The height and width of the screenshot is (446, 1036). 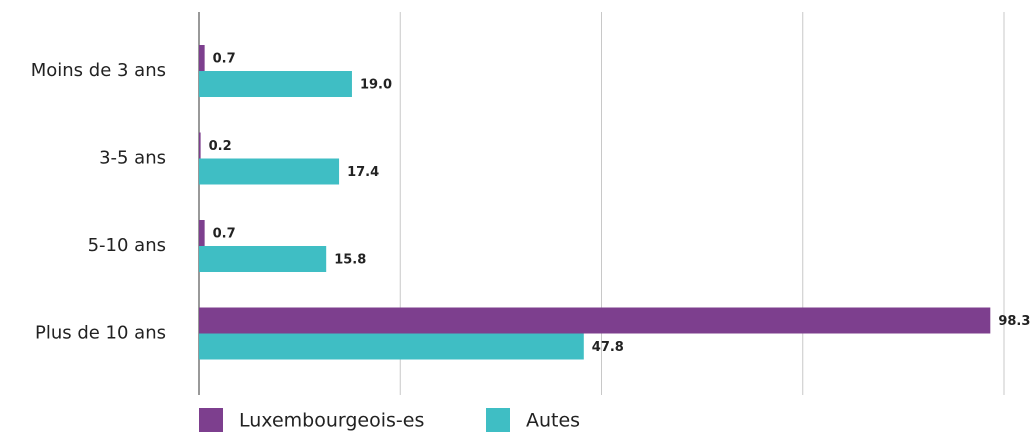 I want to click on data-label: 98.3, so click(x=1014, y=321).